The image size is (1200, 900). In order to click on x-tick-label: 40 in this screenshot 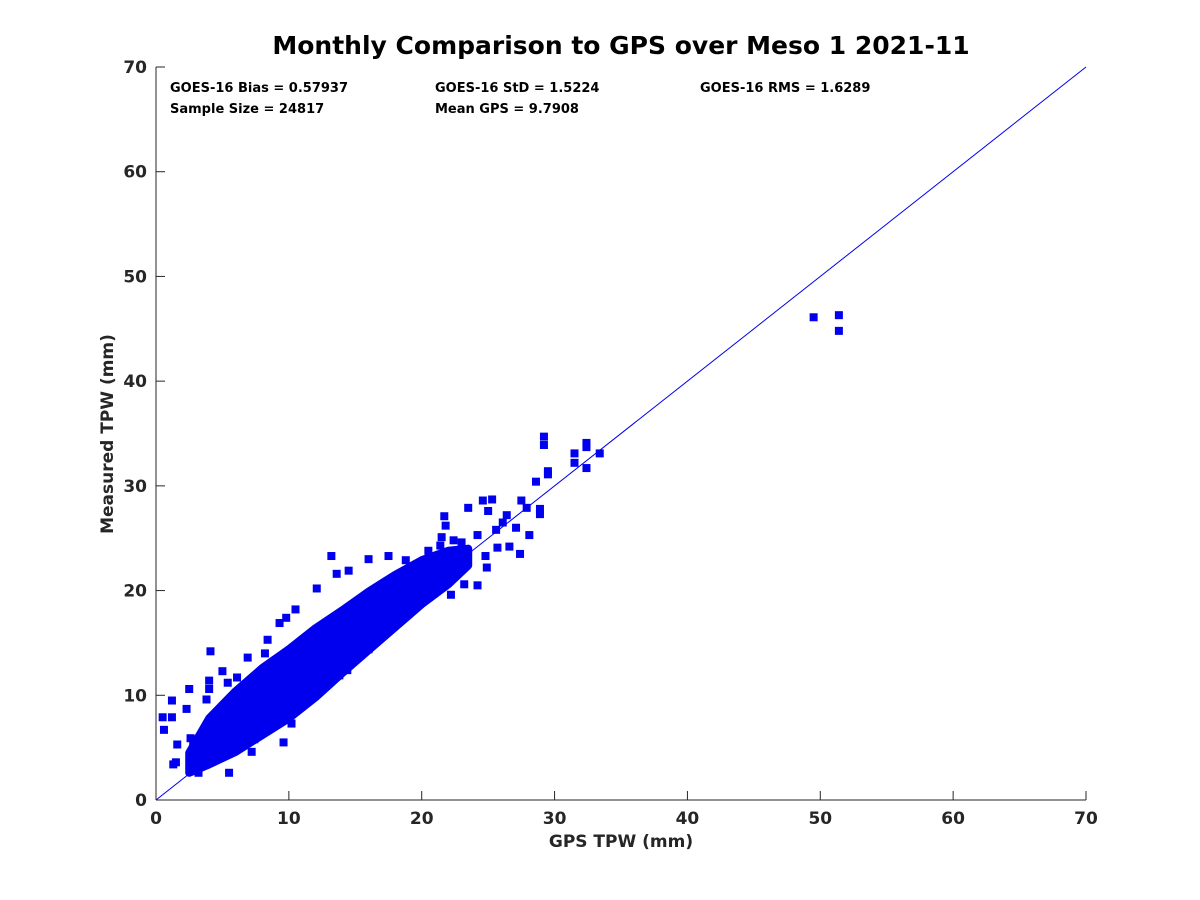, I will do `click(688, 819)`.